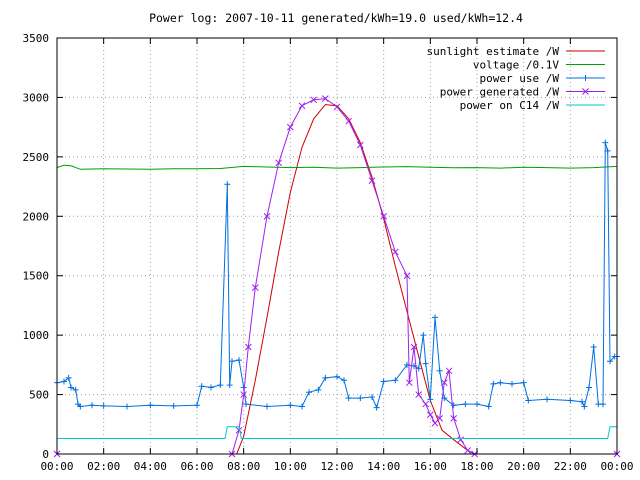 This screenshot has width=640, height=480. I want to click on x-tick-label: 12:00, so click(336, 466).